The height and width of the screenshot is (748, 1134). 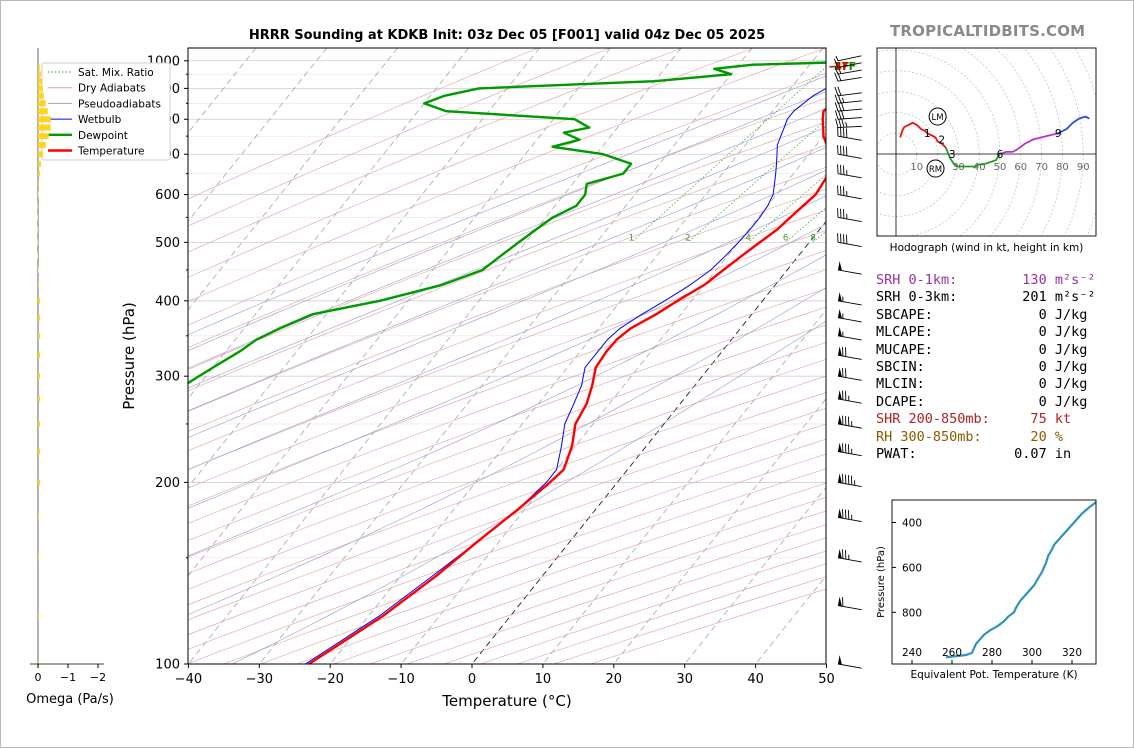 What do you see at coordinates (912, 523) in the screenshot?
I see `theta-e-y-tick-label: 400` at bounding box center [912, 523].